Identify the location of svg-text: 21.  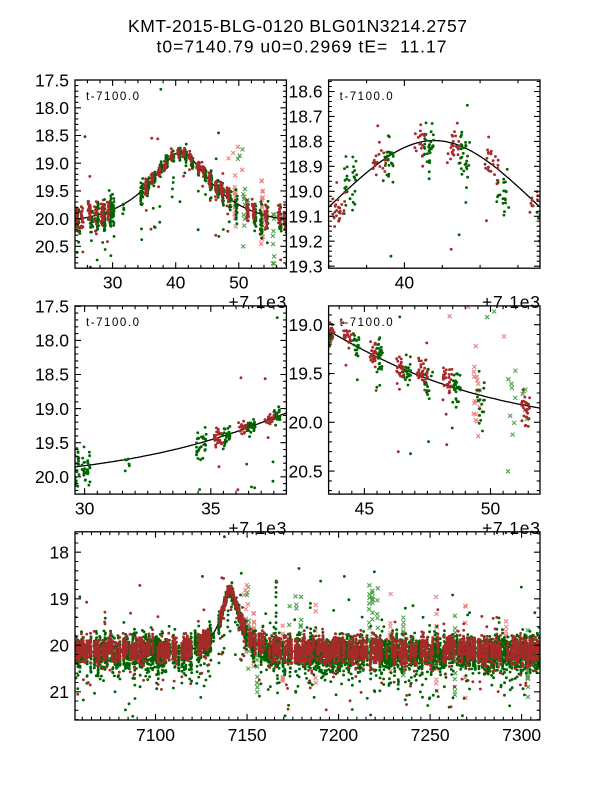
(59, 692).